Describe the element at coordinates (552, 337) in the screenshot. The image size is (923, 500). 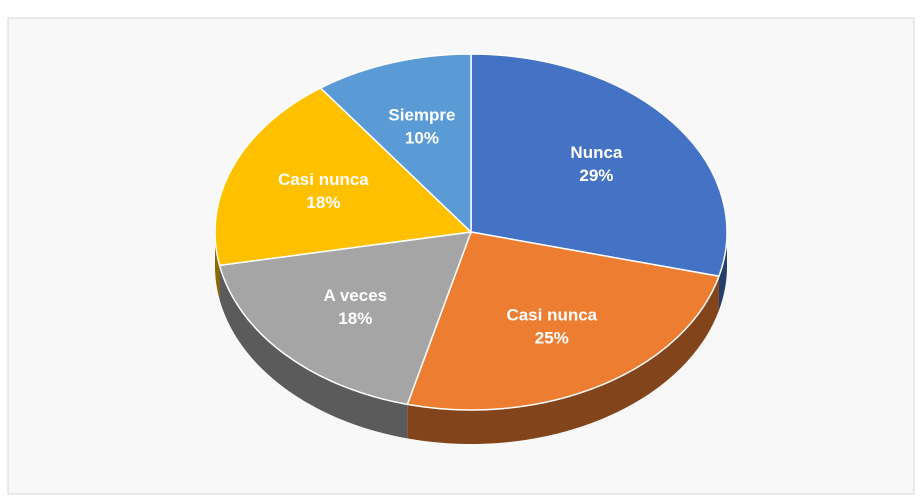
I see `slice-value: 25%` at that location.